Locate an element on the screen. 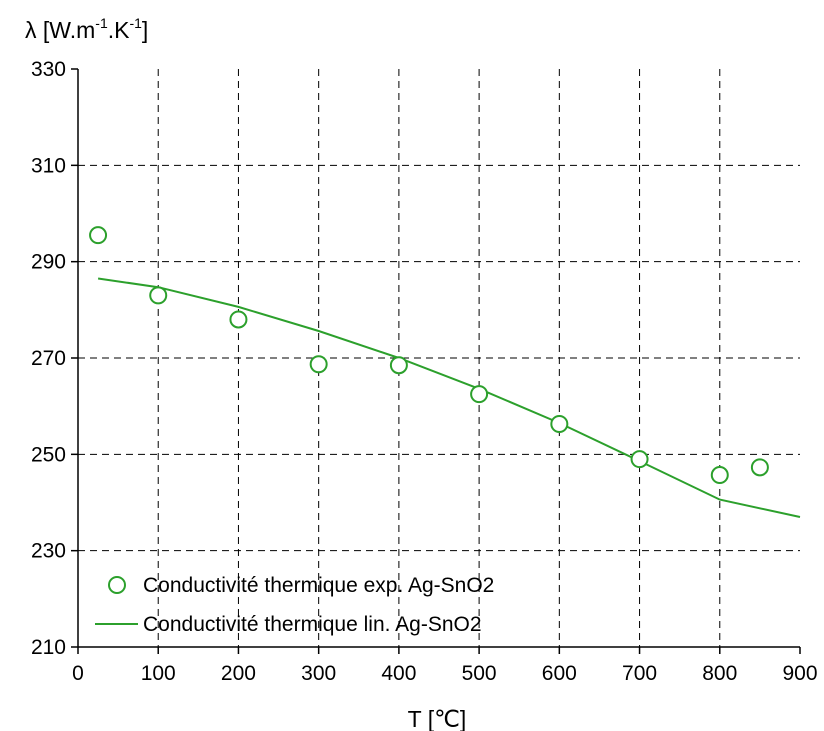  x-axis-label: T [℃] is located at coordinates (437, 718).